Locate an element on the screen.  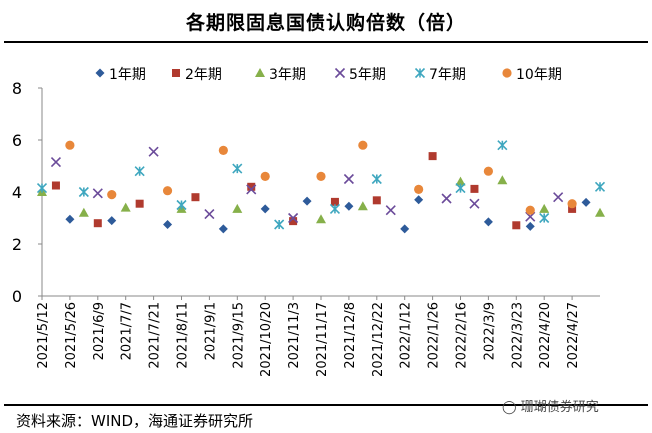
title-rule is located at coordinates (326, 42).